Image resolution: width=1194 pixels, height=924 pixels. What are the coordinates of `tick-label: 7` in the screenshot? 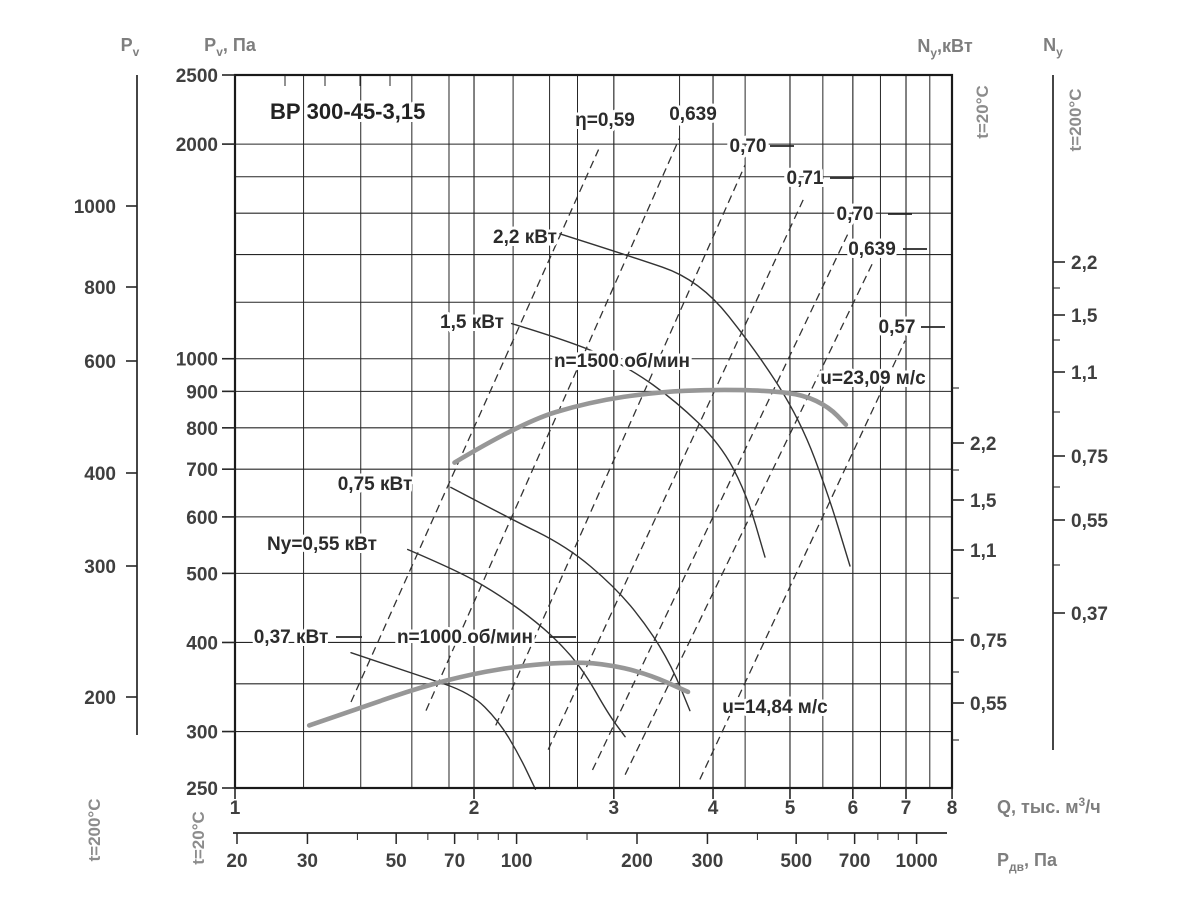 It's located at (906, 808).